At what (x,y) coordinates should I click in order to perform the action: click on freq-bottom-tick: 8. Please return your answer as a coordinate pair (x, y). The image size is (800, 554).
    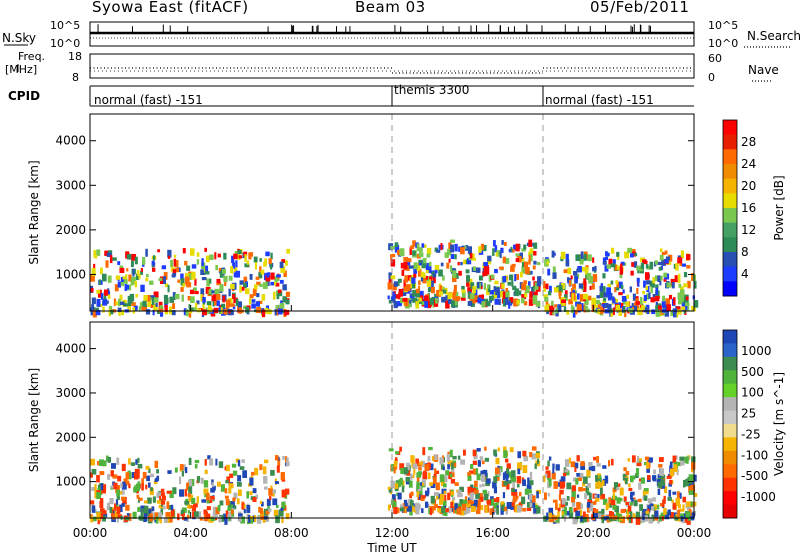
    Looking at the image, I should click on (75, 77).